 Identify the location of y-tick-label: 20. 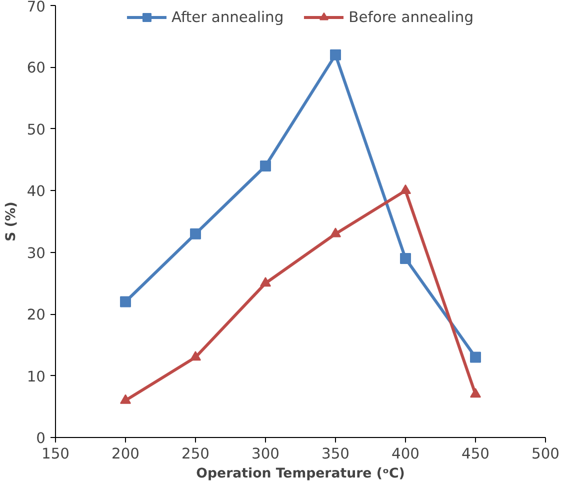
(36, 315).